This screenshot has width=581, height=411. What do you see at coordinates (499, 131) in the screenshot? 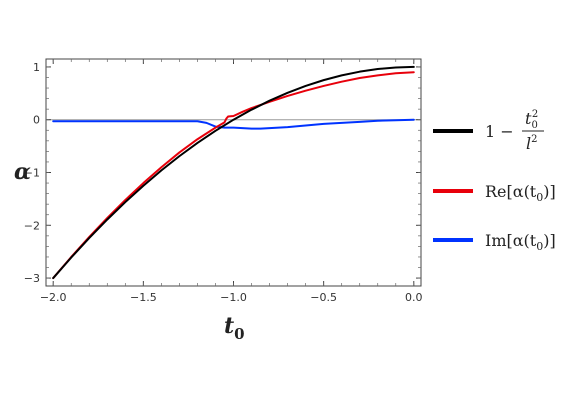
I see `legend-label-exact-prefix: 1 −` at bounding box center [499, 131].